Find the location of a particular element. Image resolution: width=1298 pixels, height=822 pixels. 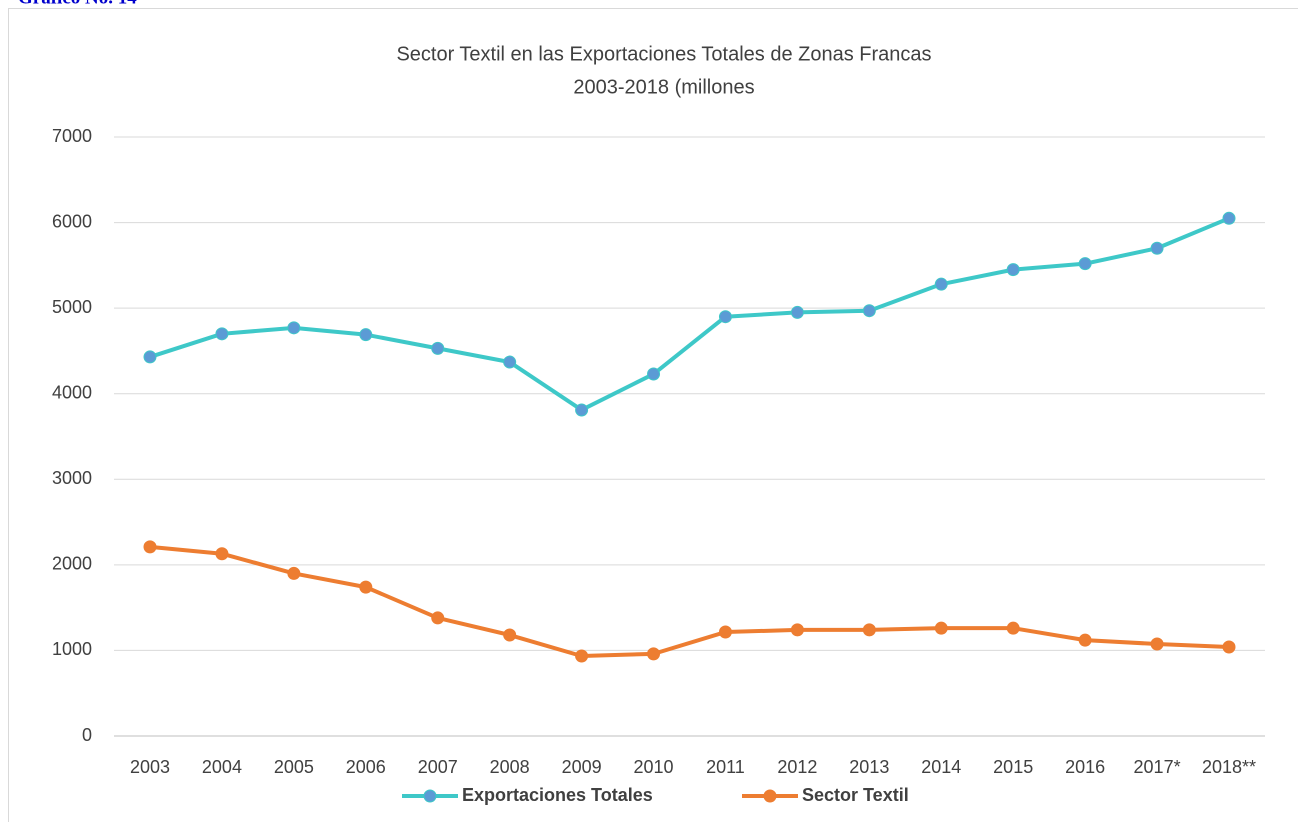

x-tick-label: 2003 is located at coordinates (150, 767).